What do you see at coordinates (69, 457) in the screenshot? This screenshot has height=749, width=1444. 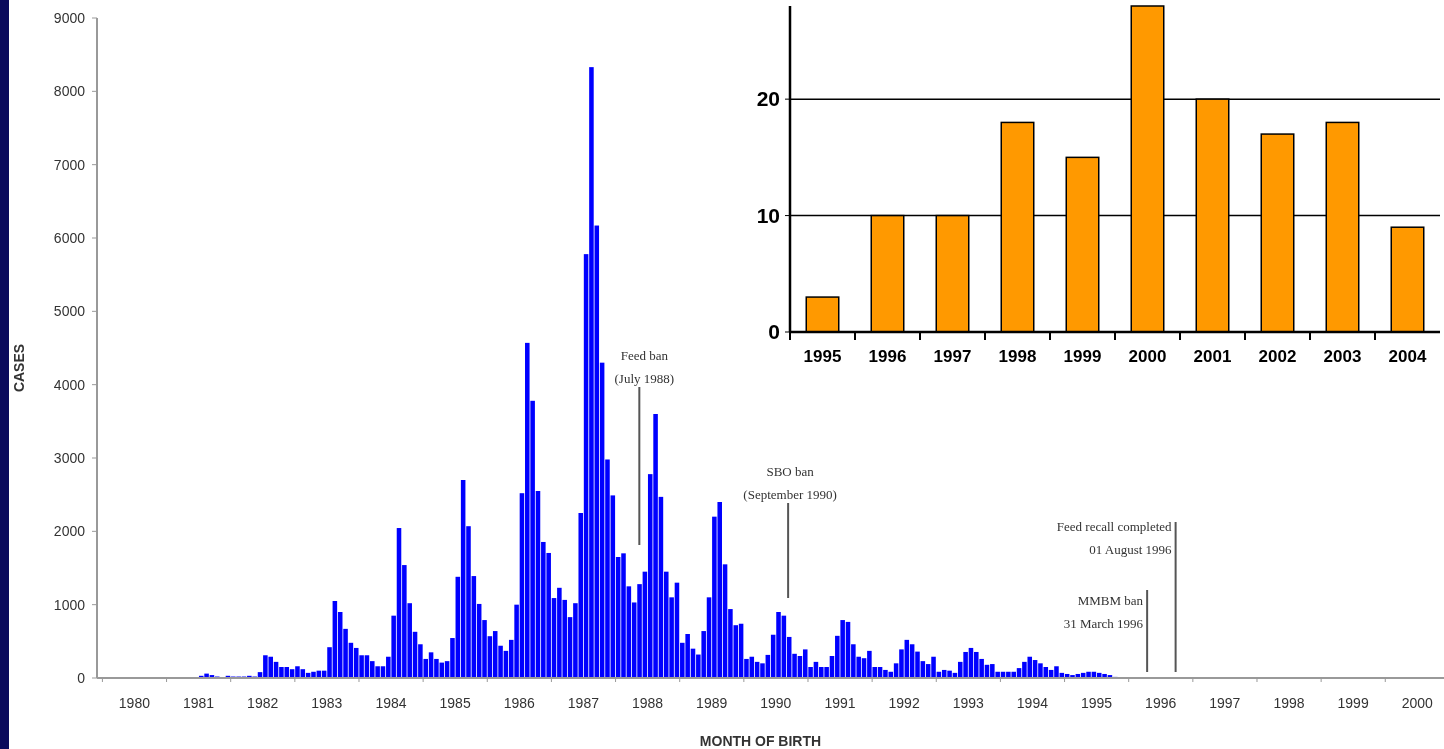 I see `y-tick-label: 3000` at bounding box center [69, 457].